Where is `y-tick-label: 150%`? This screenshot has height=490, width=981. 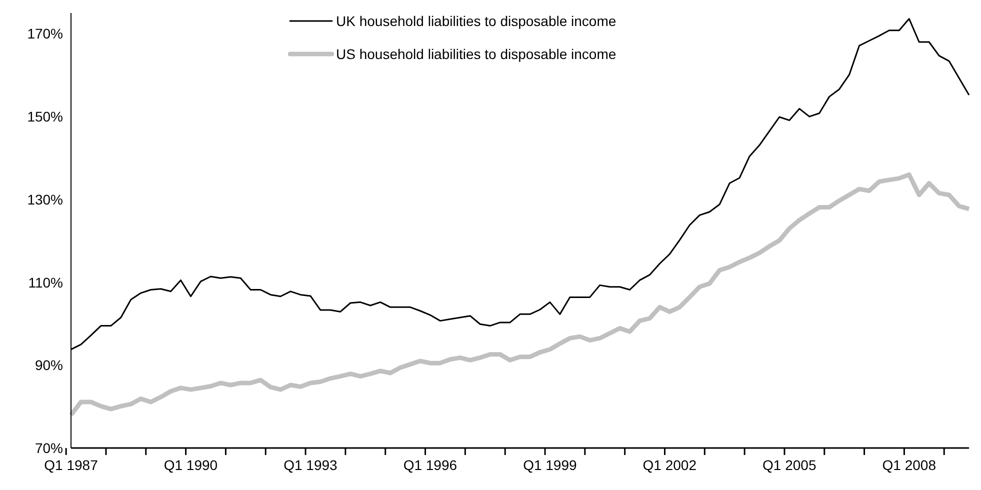 y-tick-label: 150% is located at coordinates (45, 116).